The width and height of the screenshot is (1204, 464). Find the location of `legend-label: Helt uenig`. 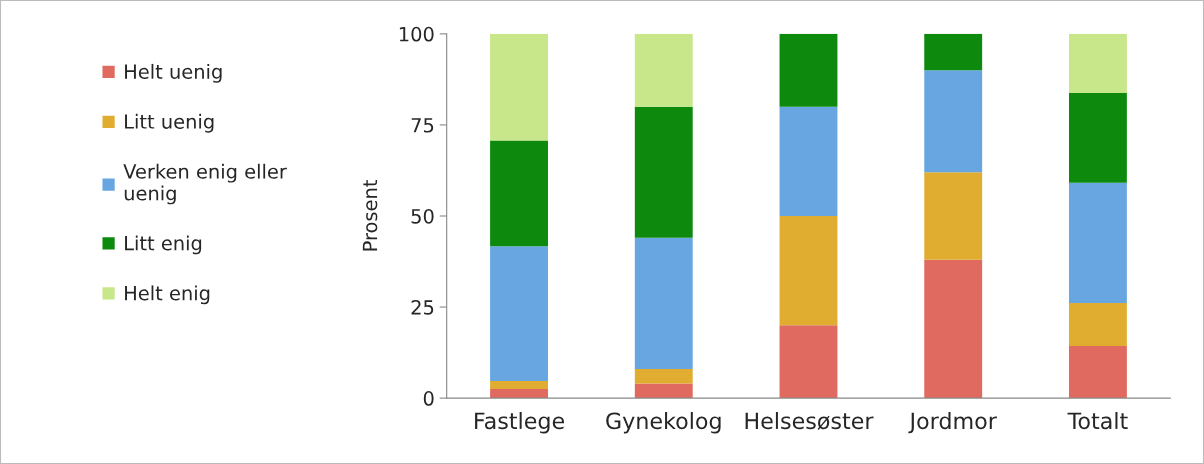

legend-label: Helt uenig is located at coordinates (173, 73).